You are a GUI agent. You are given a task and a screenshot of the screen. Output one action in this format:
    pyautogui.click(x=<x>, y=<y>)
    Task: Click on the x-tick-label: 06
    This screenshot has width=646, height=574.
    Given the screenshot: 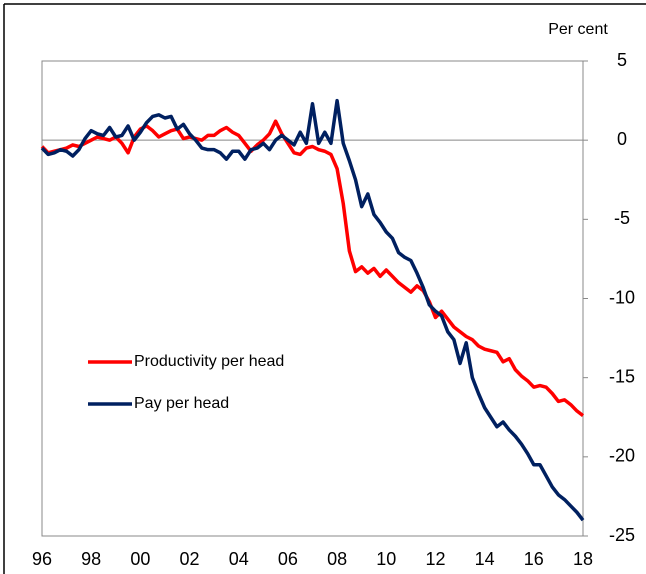 What is the action you would take?
    pyautogui.click(x=288, y=559)
    